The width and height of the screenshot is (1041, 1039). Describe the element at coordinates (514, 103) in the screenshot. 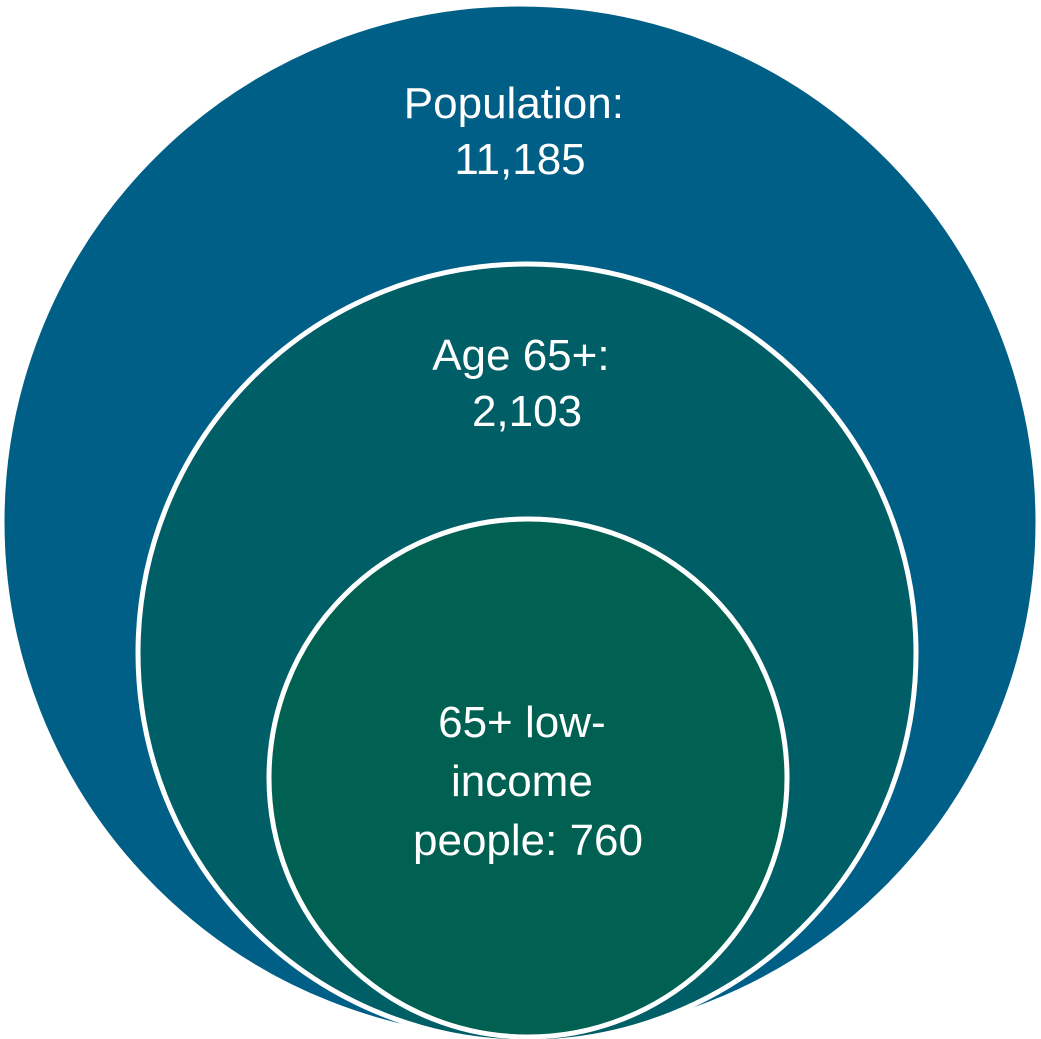

I see `population-label-line-1: Population:` at that location.